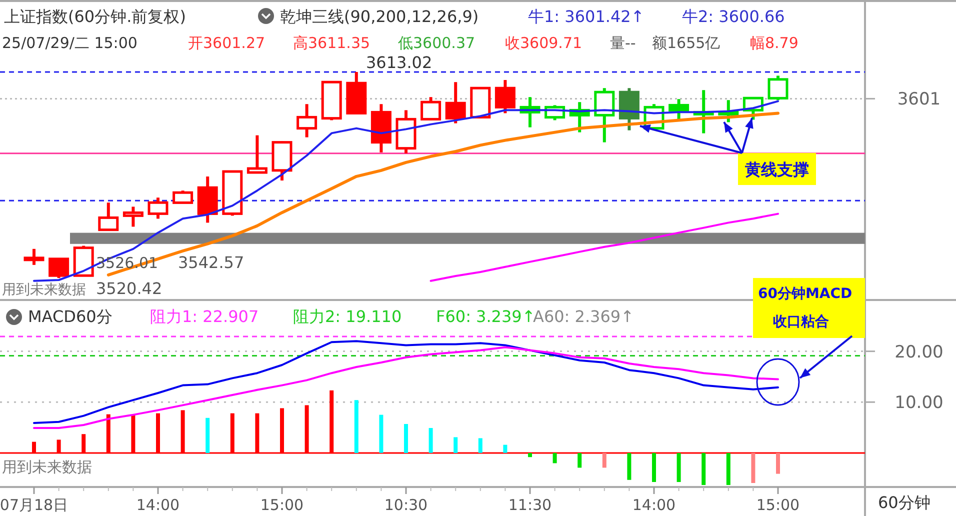 The image size is (956, 516). I want to click on annotation: 用到未来数据, so click(47, 467).